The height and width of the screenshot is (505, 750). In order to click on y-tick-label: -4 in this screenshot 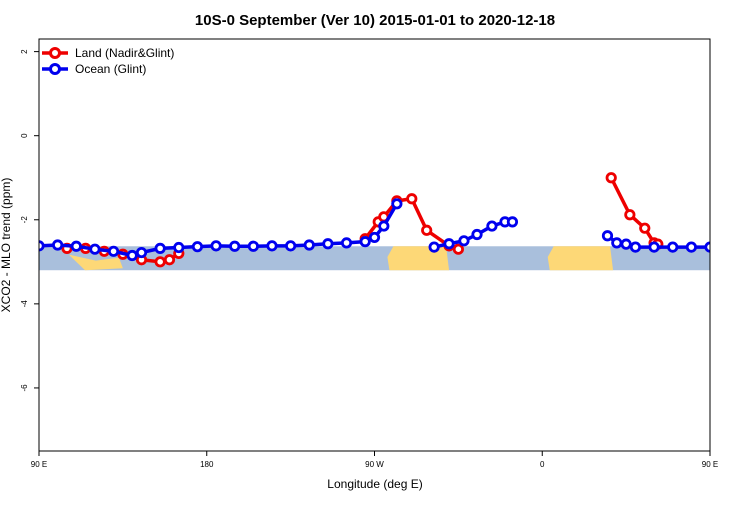, I will do `click(24, 304)`.